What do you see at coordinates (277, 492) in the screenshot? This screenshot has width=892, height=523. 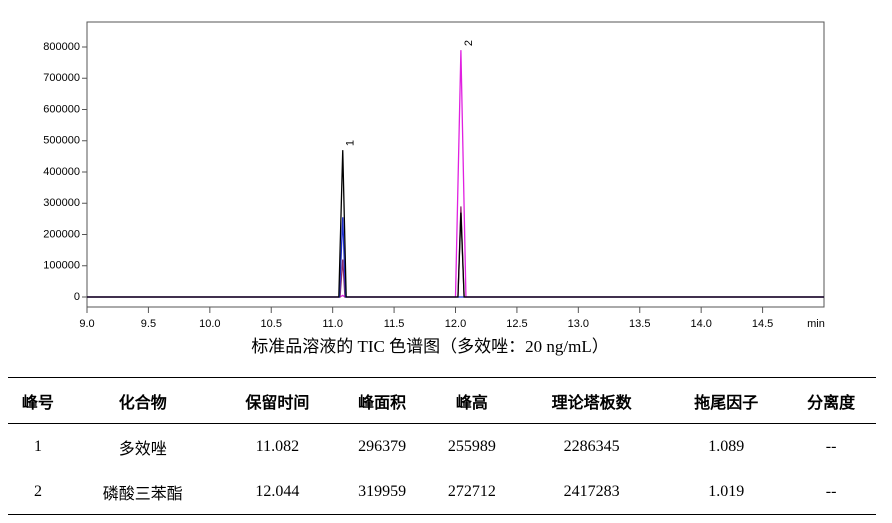 I see `table-cell: 12.044` at bounding box center [277, 492].